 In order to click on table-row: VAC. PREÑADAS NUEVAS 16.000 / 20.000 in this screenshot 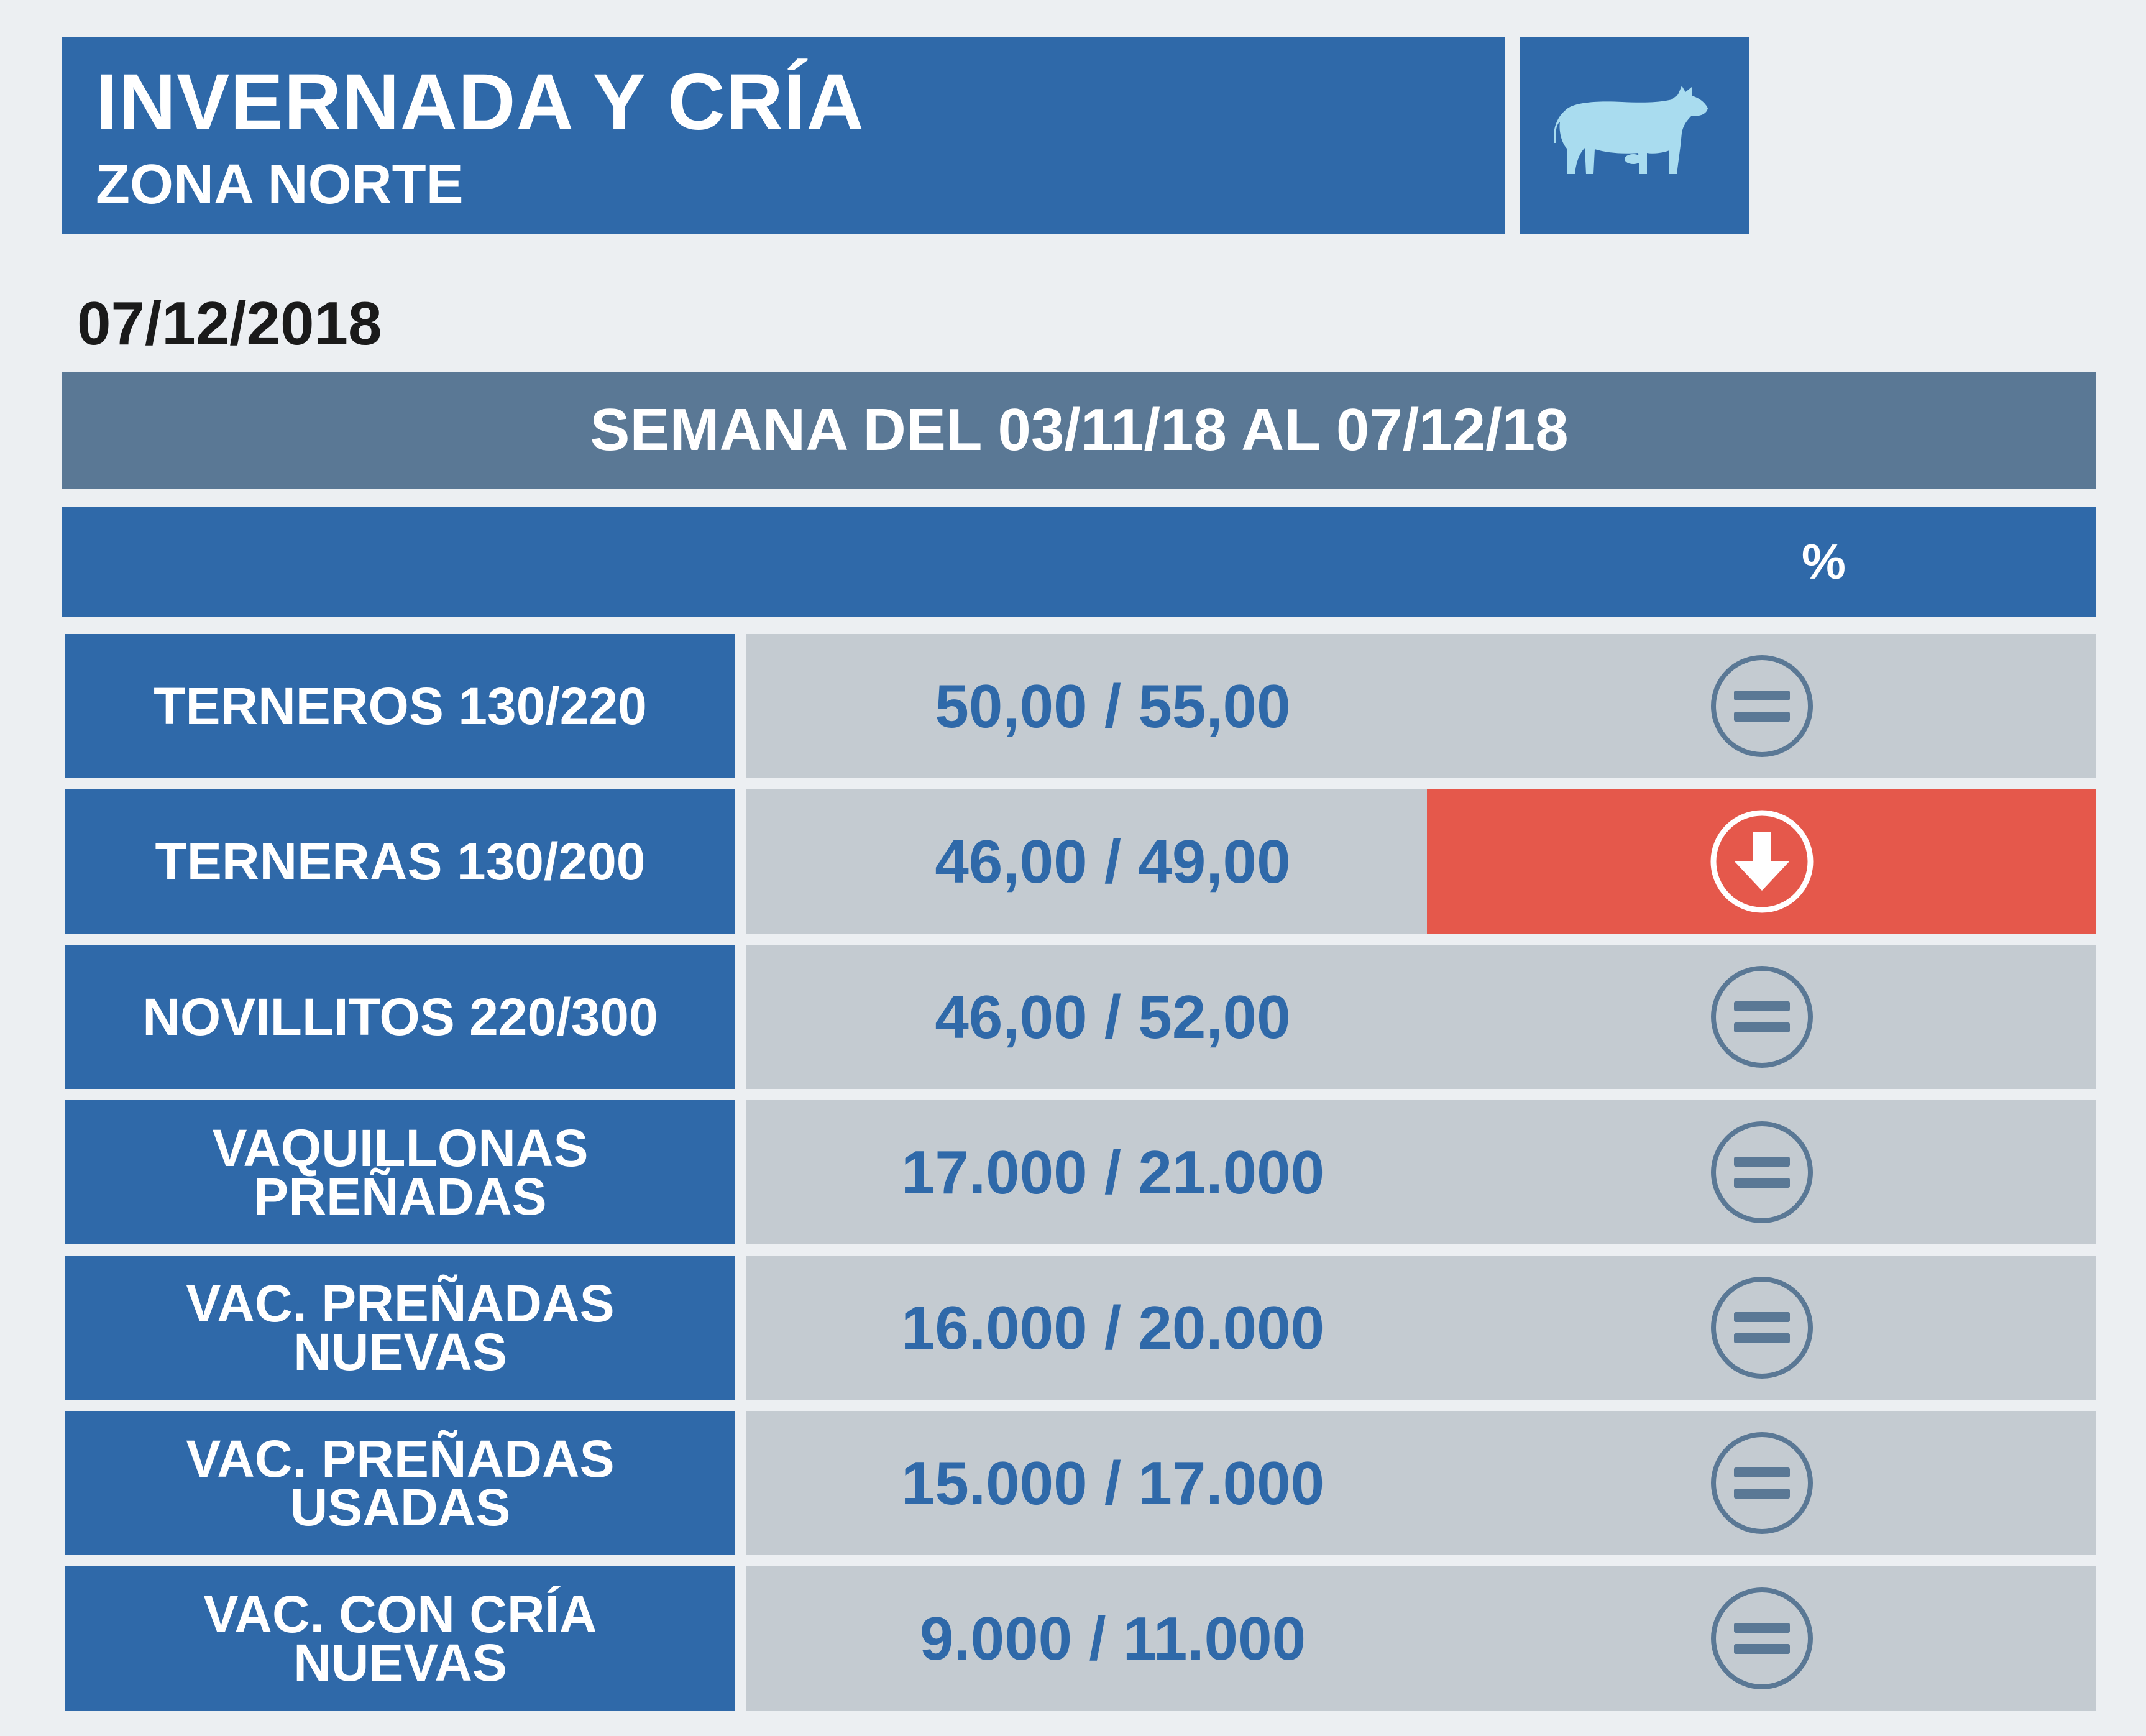, I will do `click(1080, 1328)`.